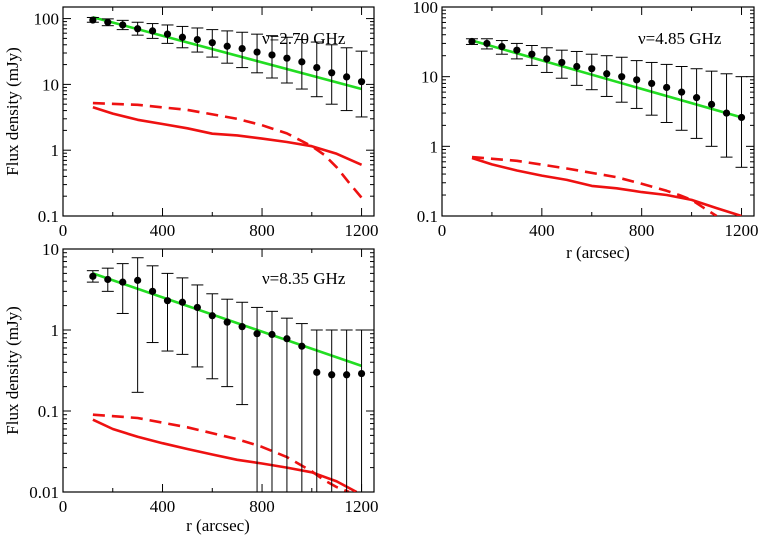 The width and height of the screenshot is (763, 537). Describe the element at coordinates (304, 38) in the screenshot. I see `frequency-annotation: ν=2.70 GHz` at that location.